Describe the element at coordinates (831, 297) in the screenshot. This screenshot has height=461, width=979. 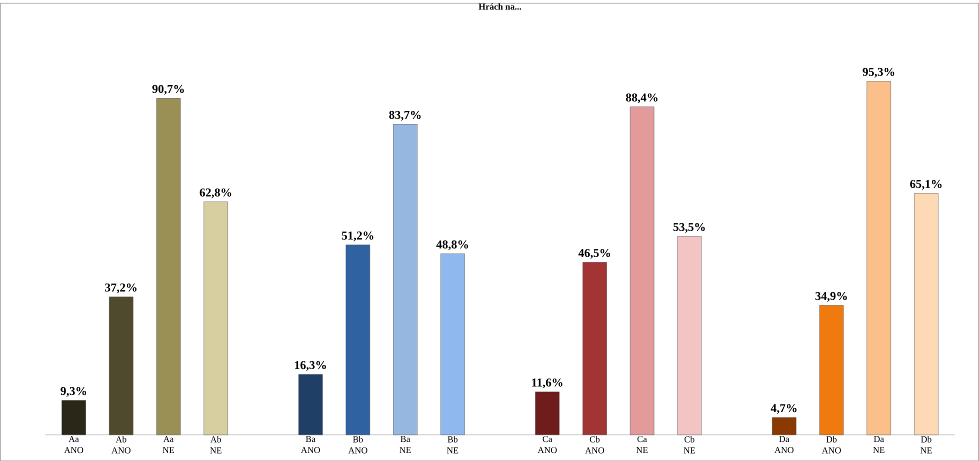
I see `data-label: 34,9%` at that location.